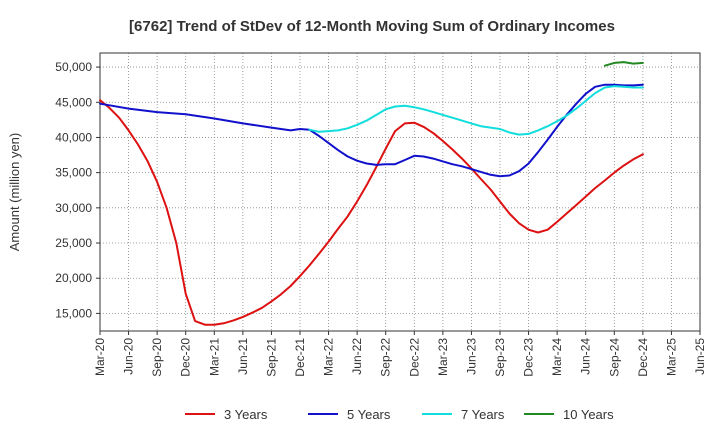  I want to click on x-tick-label: Sep-20, so click(157, 357).